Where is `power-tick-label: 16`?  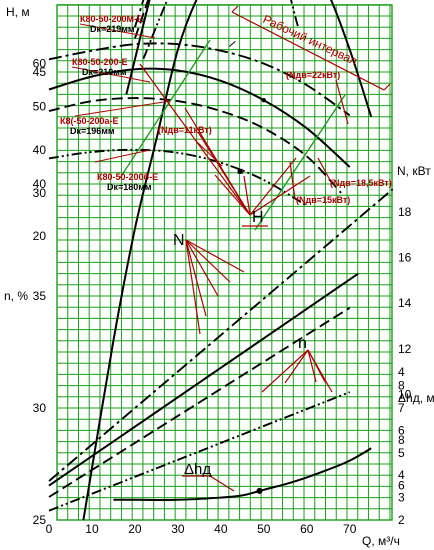
power-tick-label: 16 is located at coordinates (405, 258).